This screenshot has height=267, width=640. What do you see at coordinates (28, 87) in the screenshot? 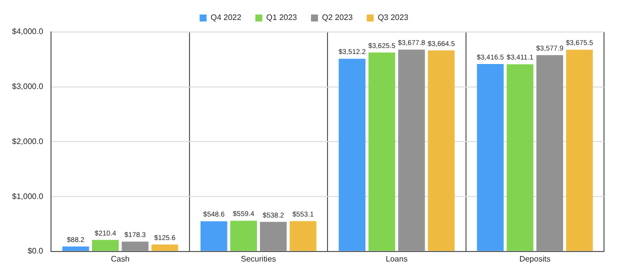
I see `y-tick-label: $3,000.0` at bounding box center [28, 87].